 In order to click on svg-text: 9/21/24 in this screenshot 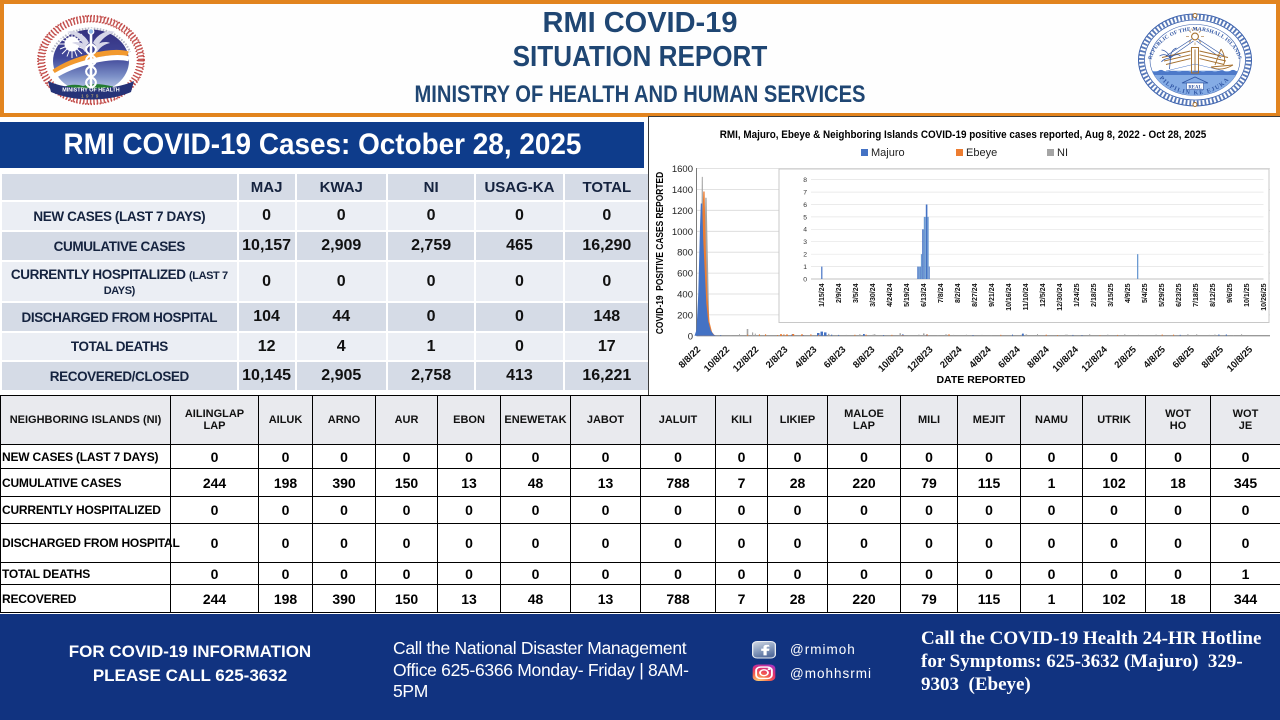, I will do `click(992, 294)`.